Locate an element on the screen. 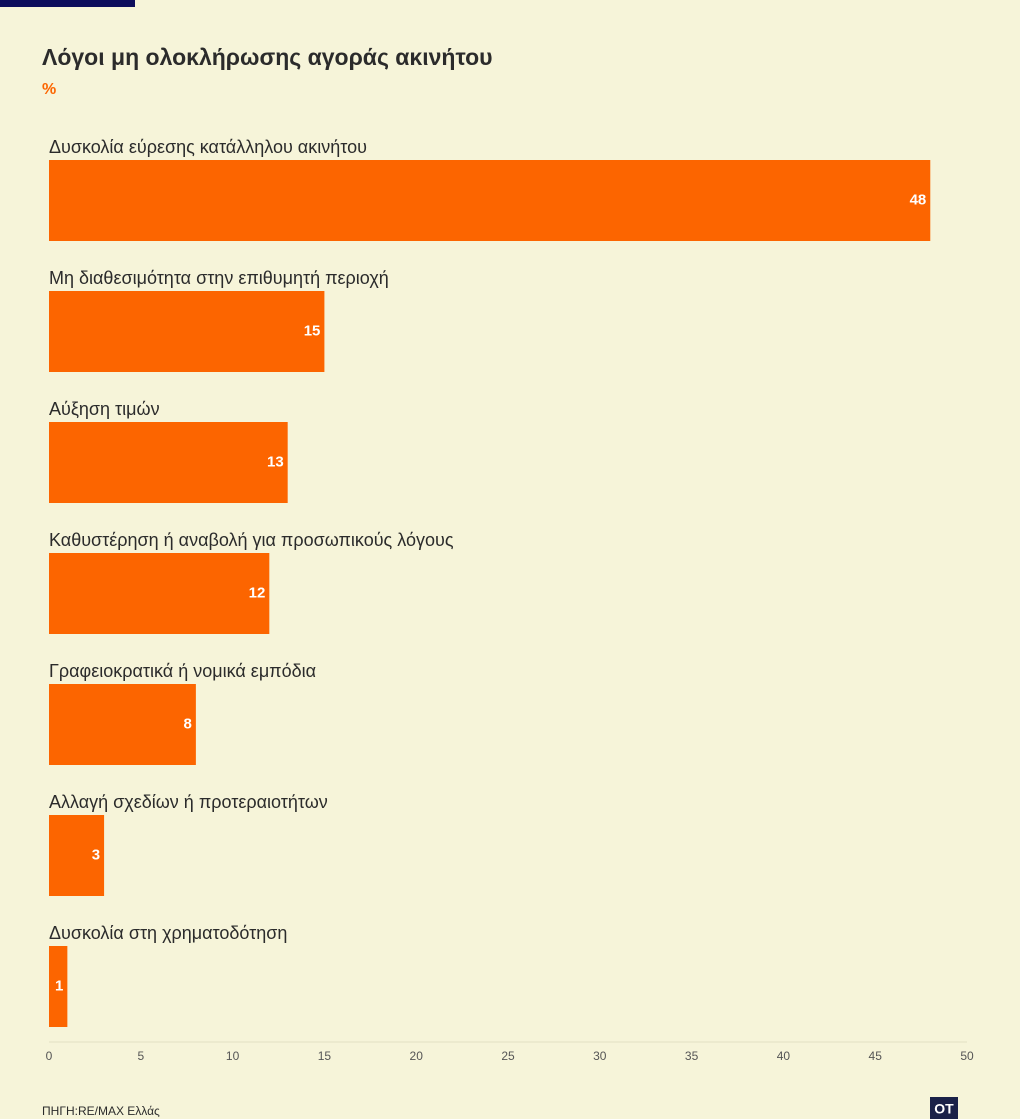 Image resolution: width=1020 pixels, height=1119 pixels. x-tick-label: 15 is located at coordinates (325, 1056).